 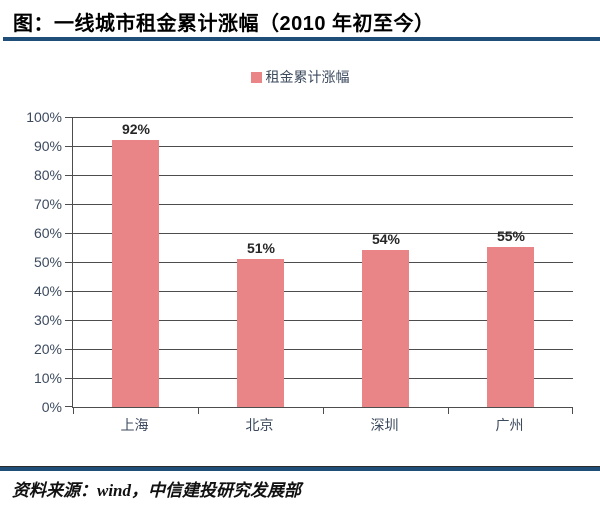 What do you see at coordinates (384, 425) in the screenshot?
I see `x-axis-category-label: 深圳` at bounding box center [384, 425].